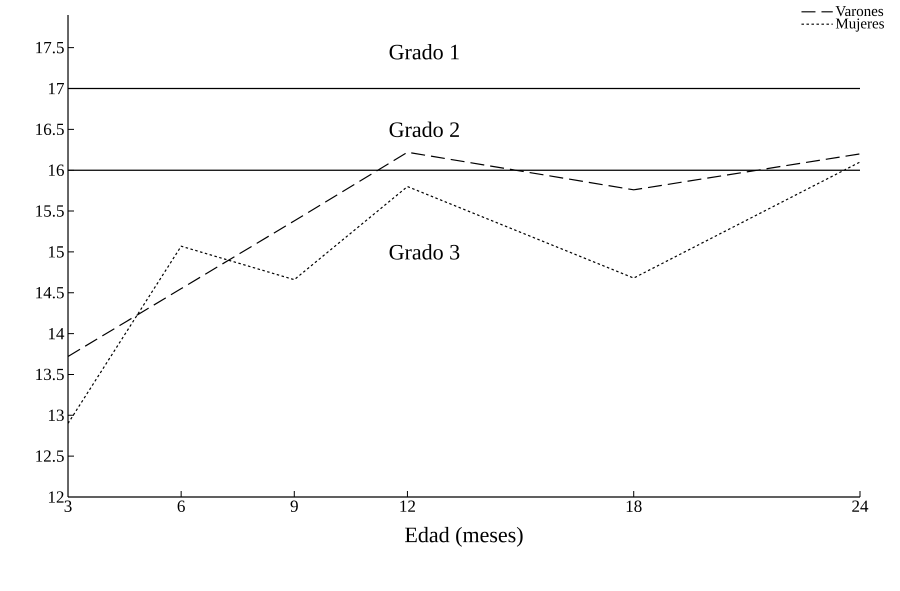  What do you see at coordinates (181, 506) in the screenshot?
I see `x-tick-label: 6` at bounding box center [181, 506].